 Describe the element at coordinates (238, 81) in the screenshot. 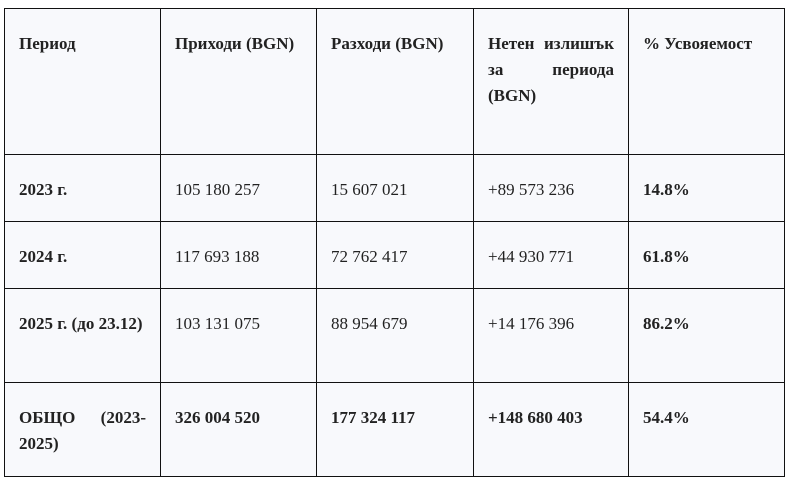

I see `header-income: Приходи (BGN)` at that location.